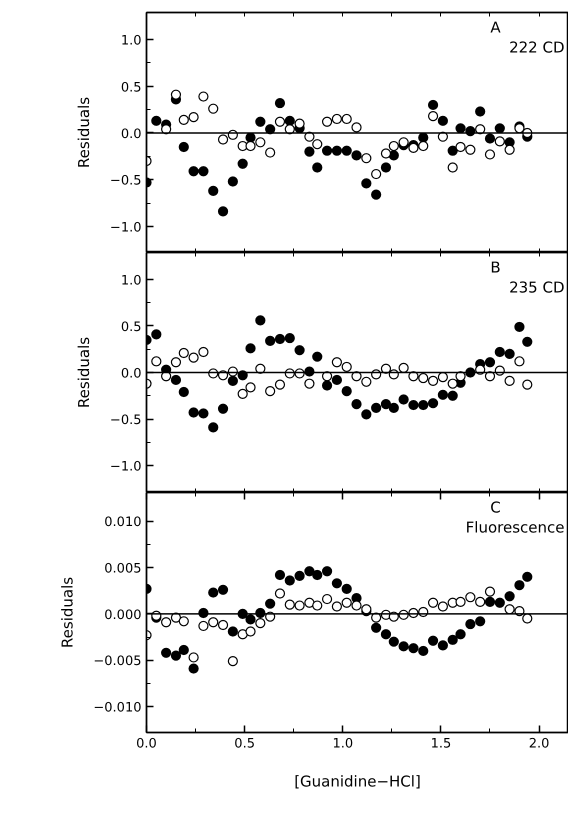  What do you see at coordinates (537, 47) in the screenshot?
I see `annotation: 222 CD` at bounding box center [537, 47].